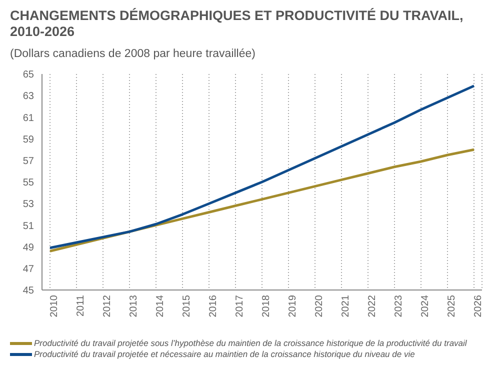 The height and width of the screenshot is (366, 504). Describe the element at coordinates (54, 306) in the screenshot. I see `x-tick-label: 2010` at that location.